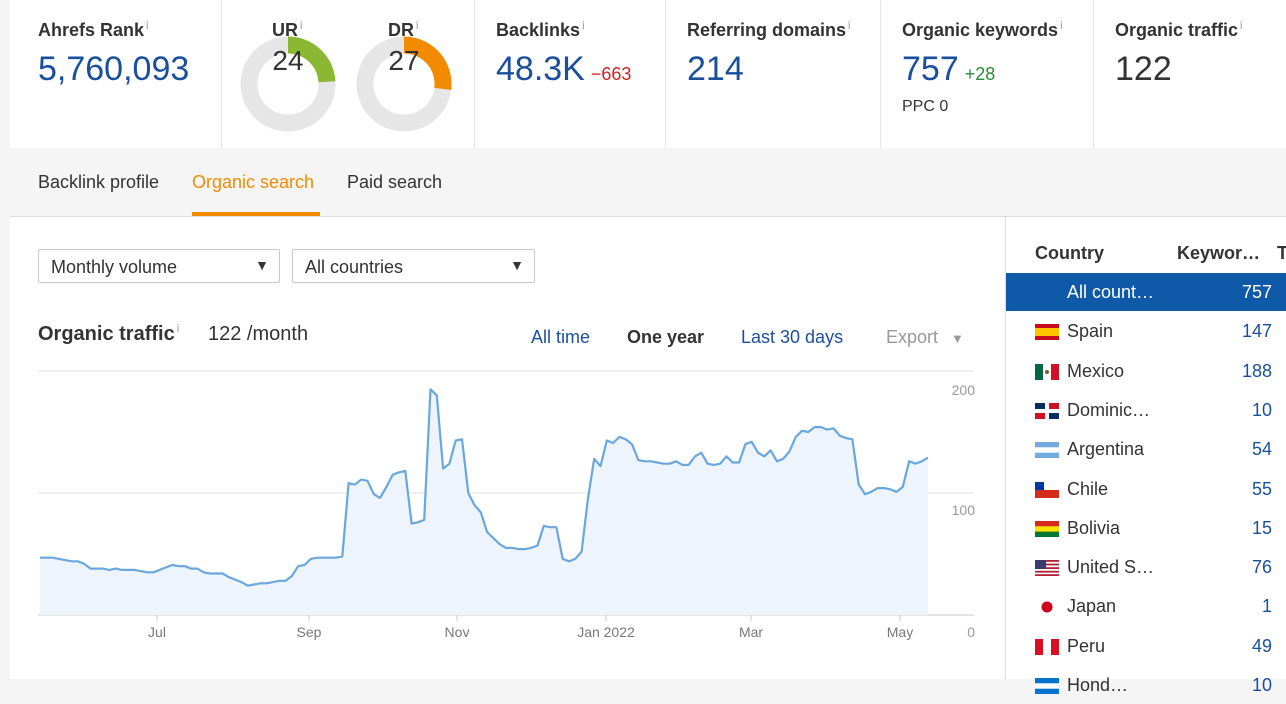 The width and height of the screenshot is (1286, 704). Describe the element at coordinates (157, 632) in the screenshot. I see `x-tick-label: Jul` at that location.